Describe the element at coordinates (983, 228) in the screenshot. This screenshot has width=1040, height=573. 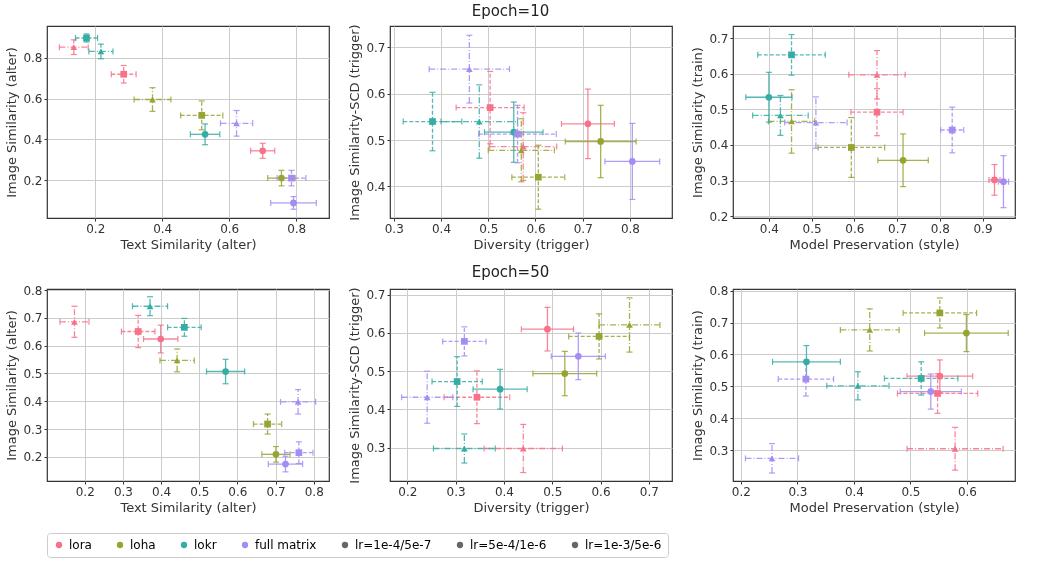
I see `x-tick-label: 0.9` at that location.